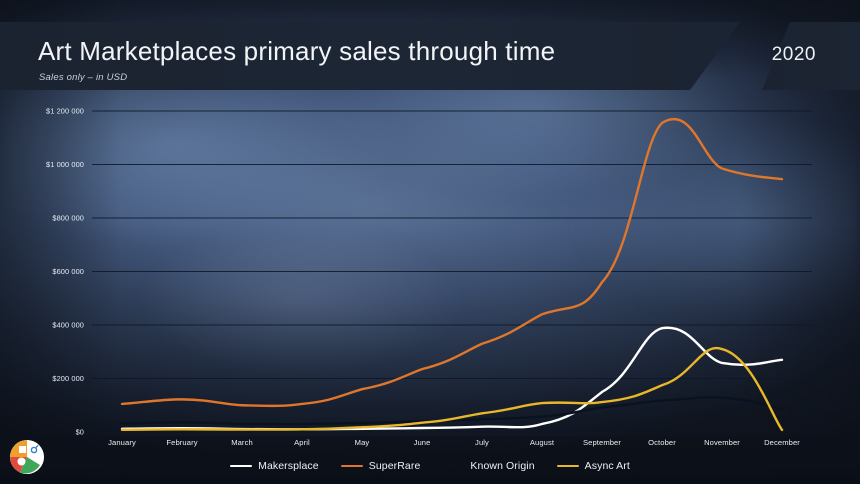 The height and width of the screenshot is (484, 860). I want to click on y-axis-tick-label: $0, so click(80, 432).